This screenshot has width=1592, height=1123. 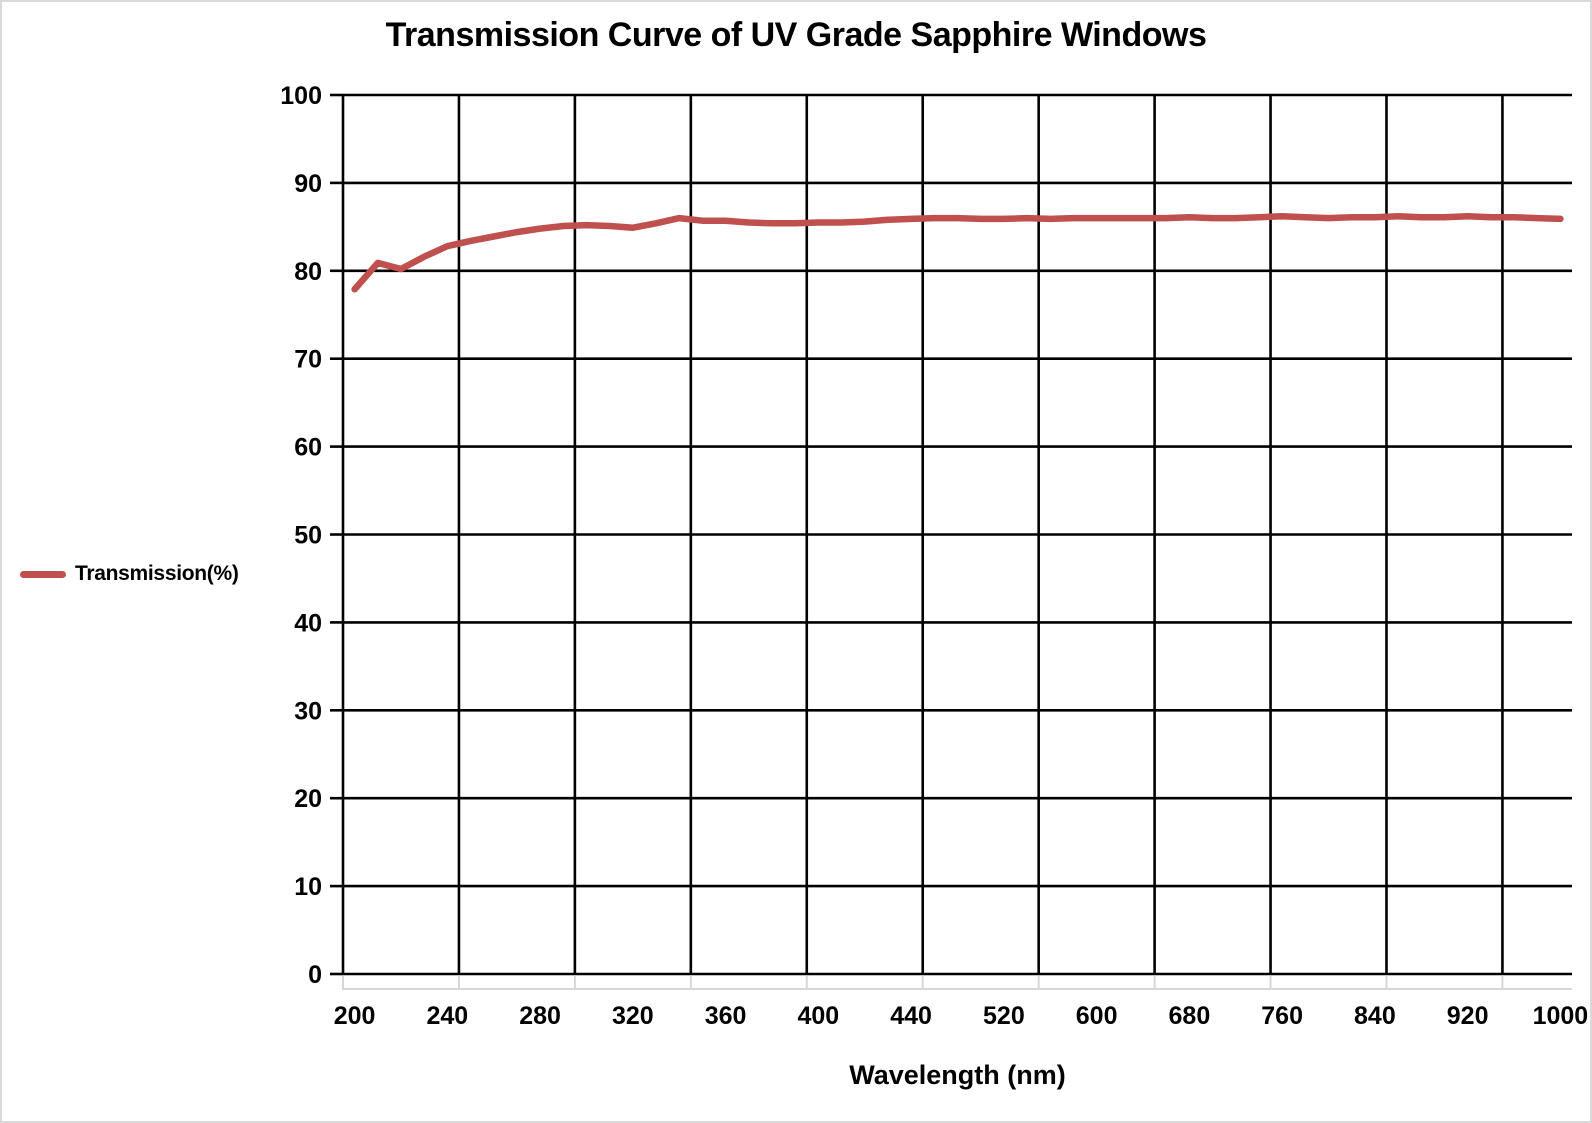 What do you see at coordinates (1375, 1016) in the screenshot?
I see `x-tick-label: 840` at bounding box center [1375, 1016].